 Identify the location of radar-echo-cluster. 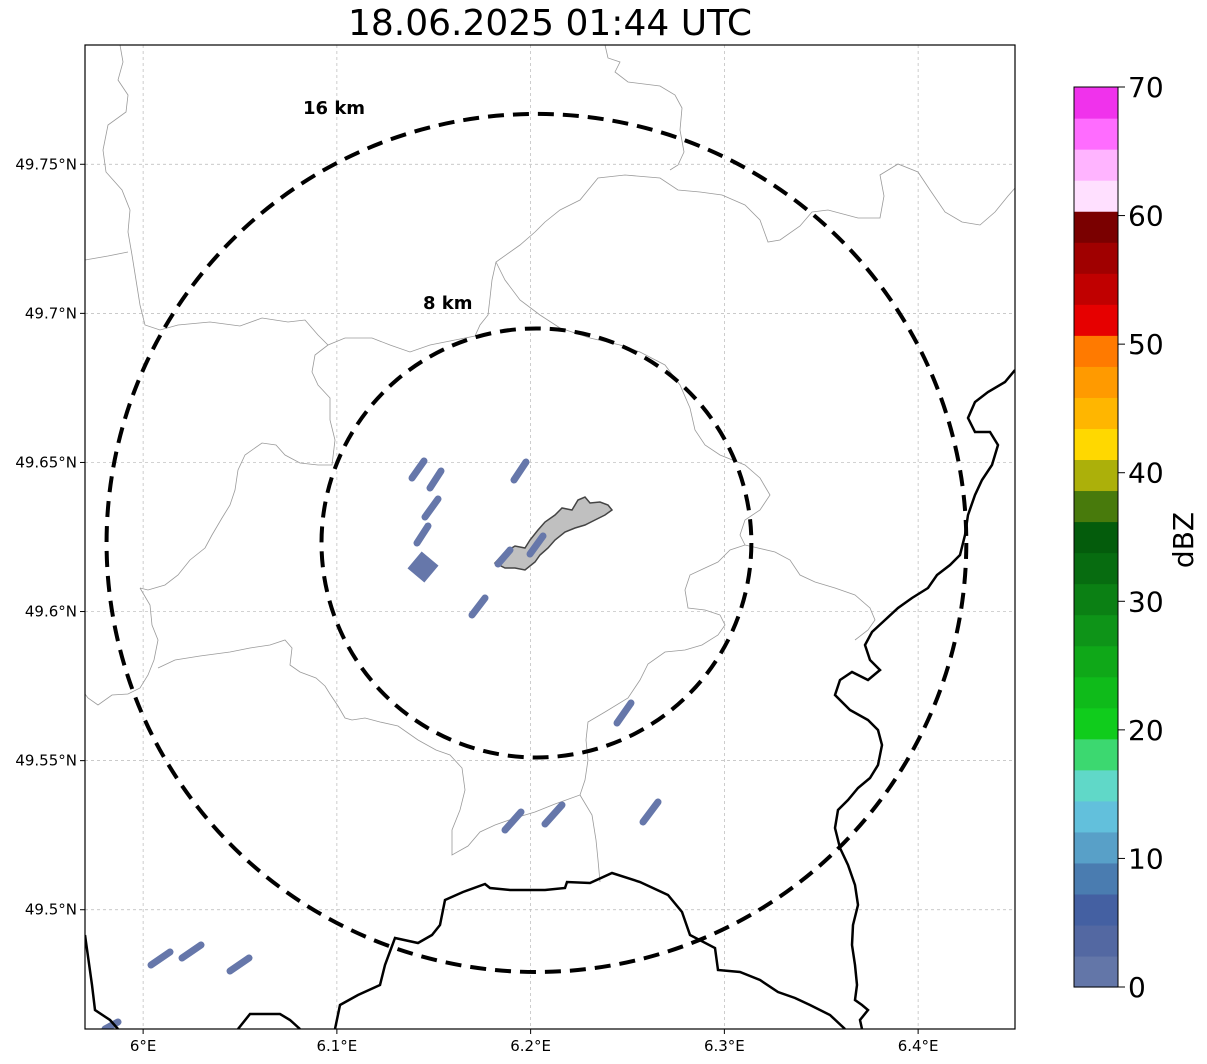
(423, 567).